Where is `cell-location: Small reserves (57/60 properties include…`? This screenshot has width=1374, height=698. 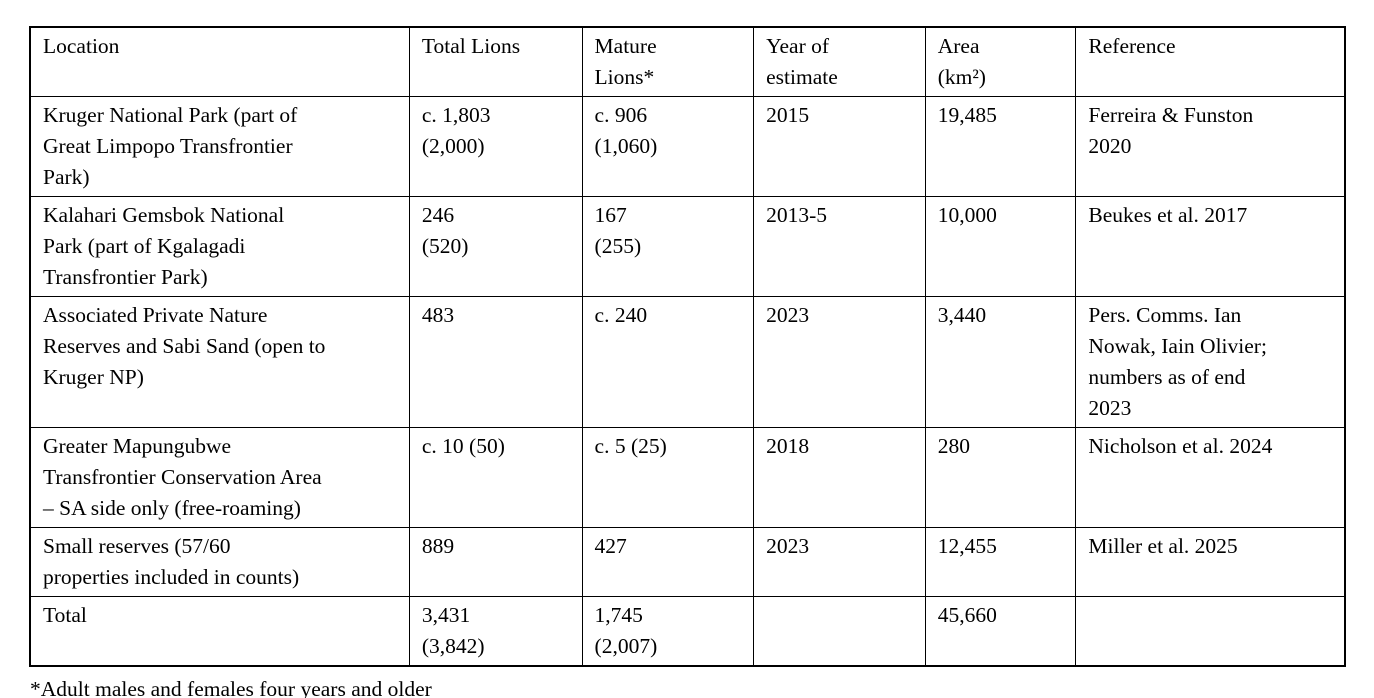
cell-location: Small reserves (57/60 properties include… is located at coordinates (219, 562).